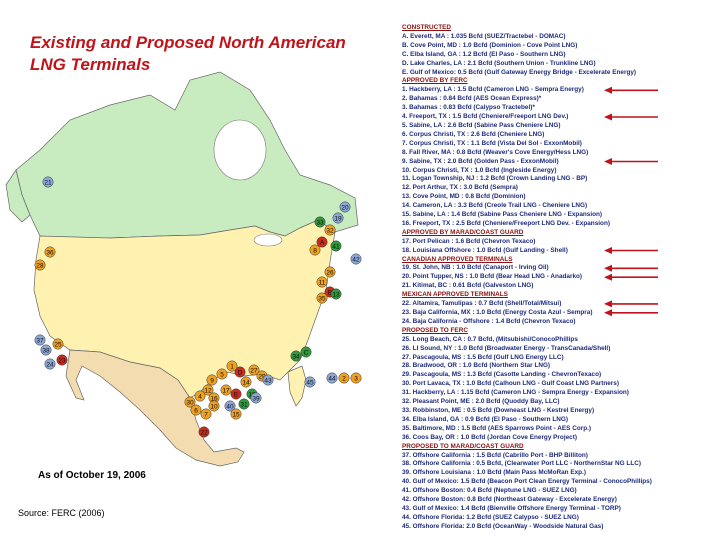 This screenshot has width=720, height=540. I want to click on terminal-label: 32, so click(330, 230).